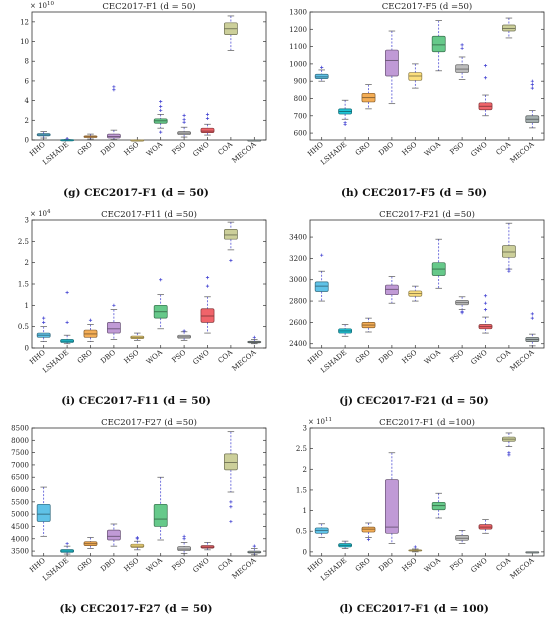  I want to click on x-tick-label: HSO, so click(132, 356).